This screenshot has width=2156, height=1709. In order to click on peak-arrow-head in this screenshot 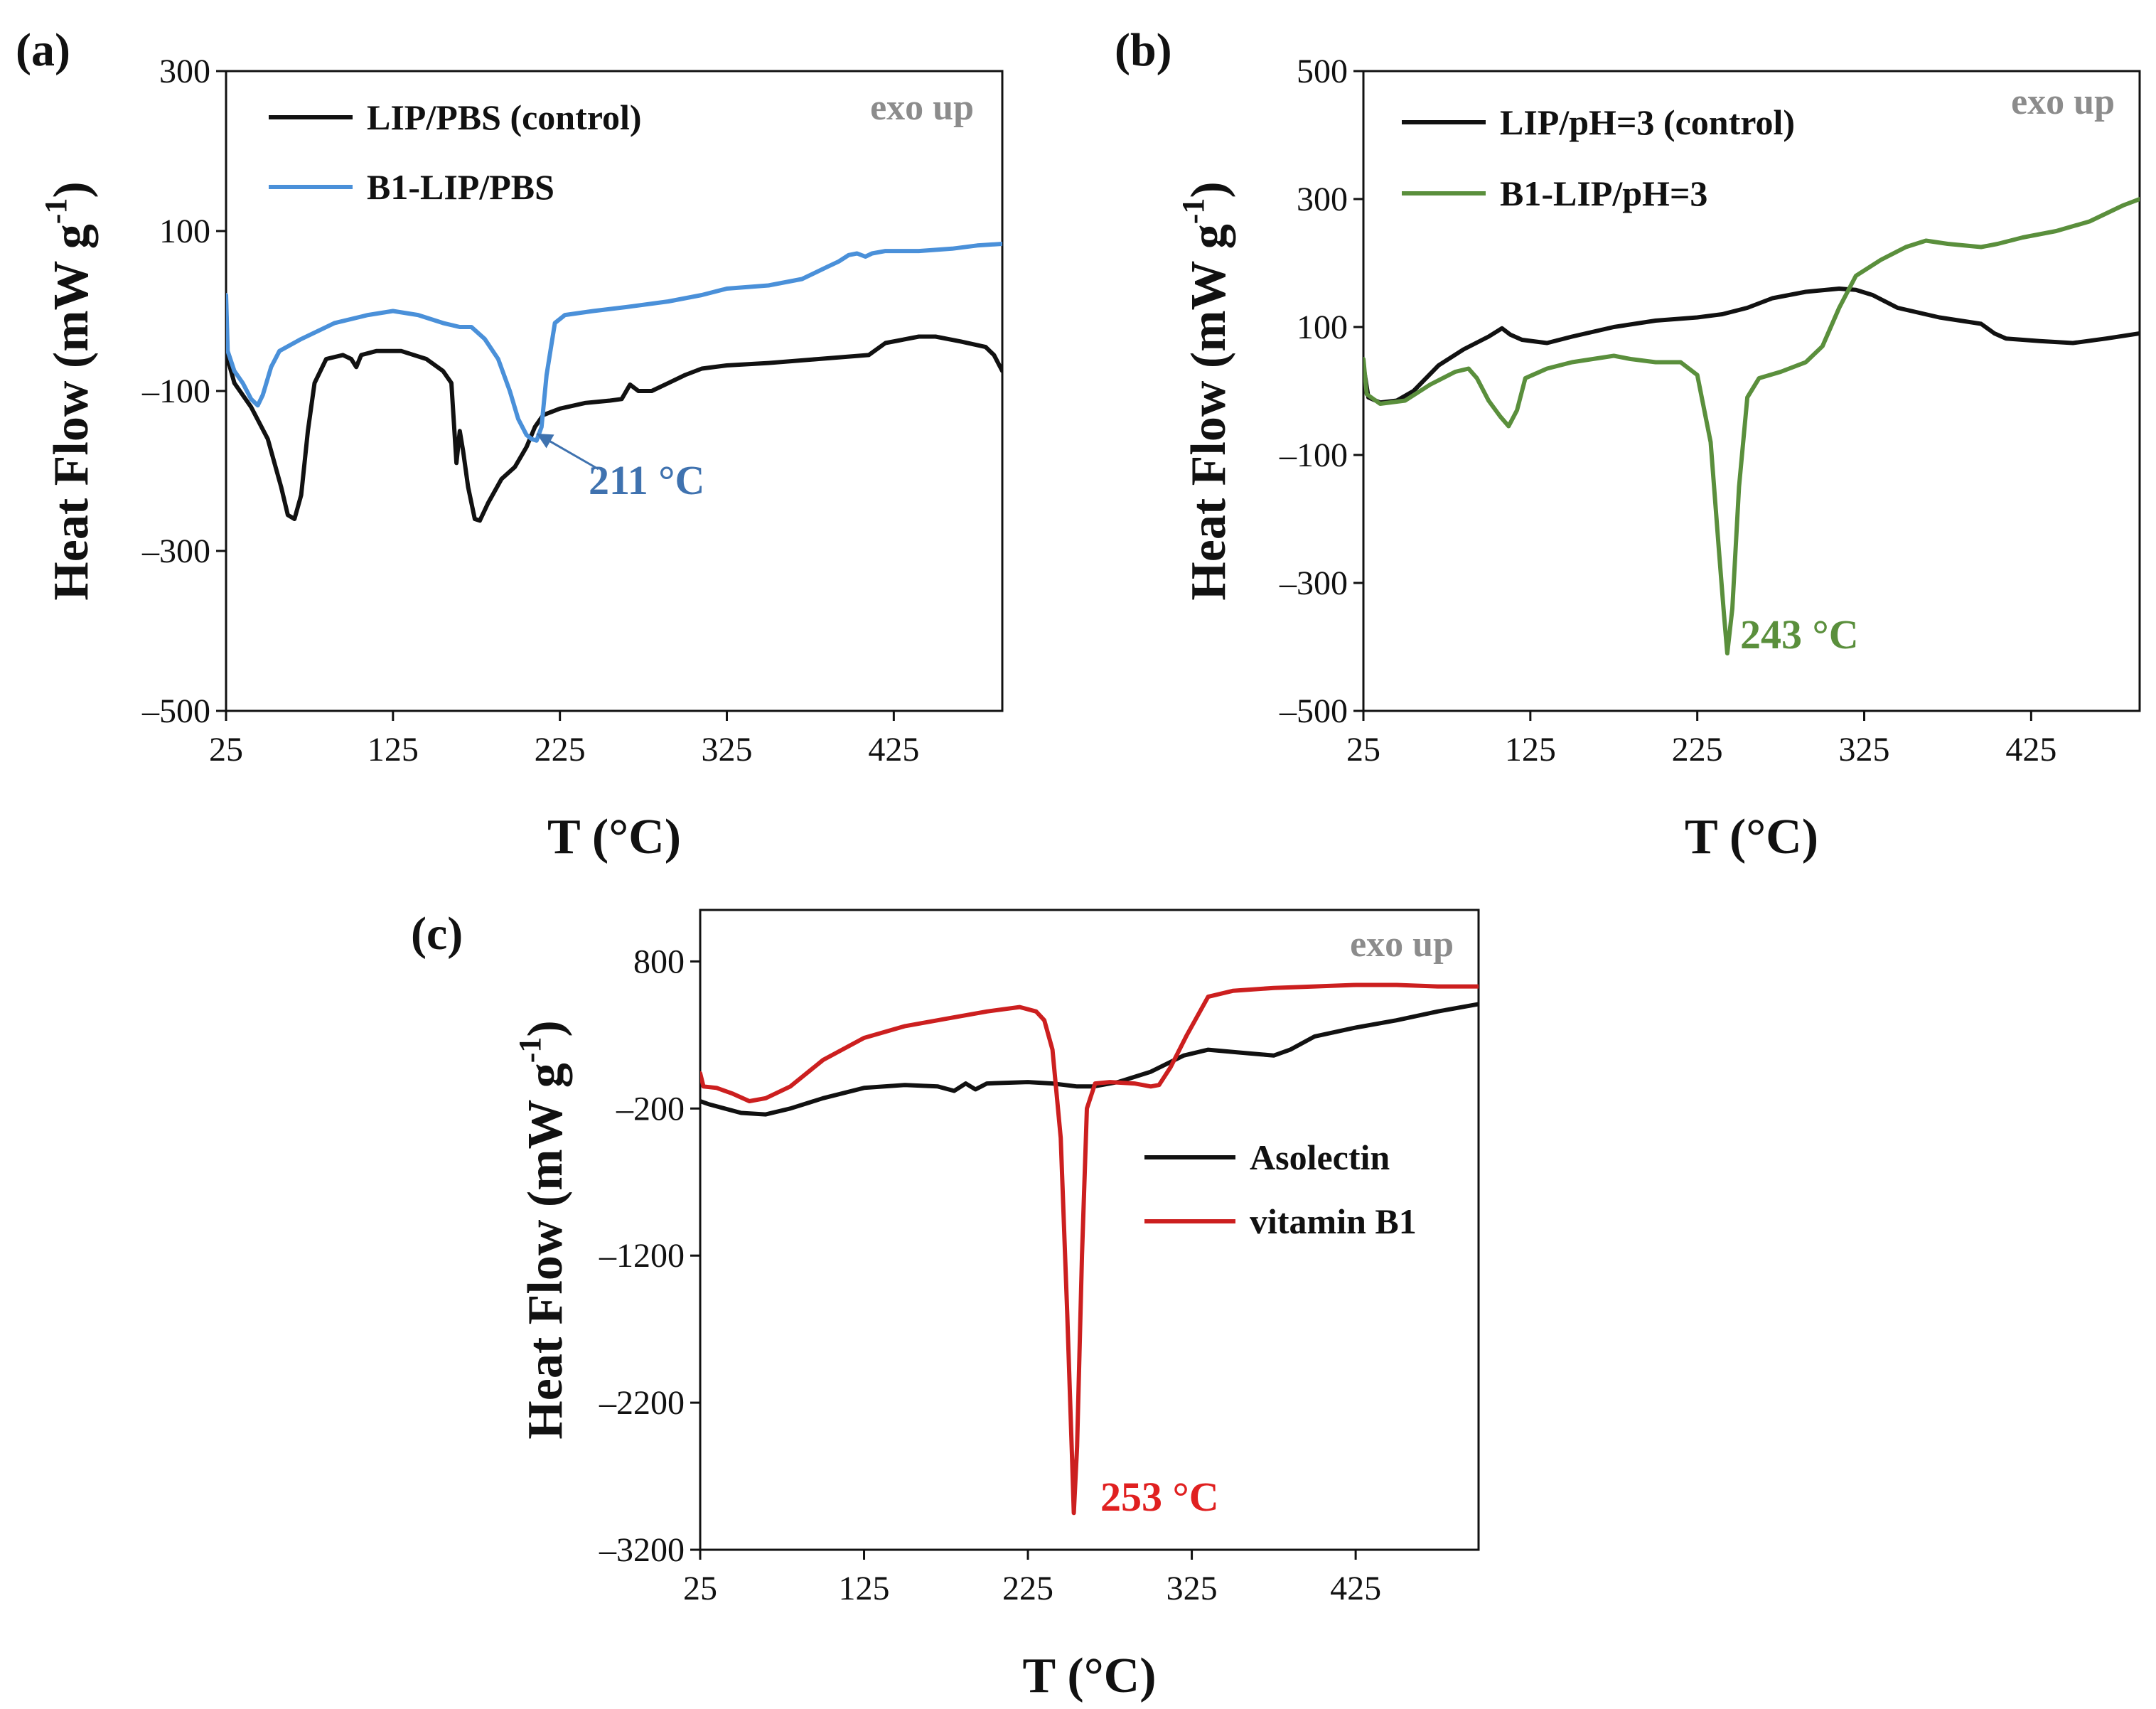, I will do `click(545, 441)`.